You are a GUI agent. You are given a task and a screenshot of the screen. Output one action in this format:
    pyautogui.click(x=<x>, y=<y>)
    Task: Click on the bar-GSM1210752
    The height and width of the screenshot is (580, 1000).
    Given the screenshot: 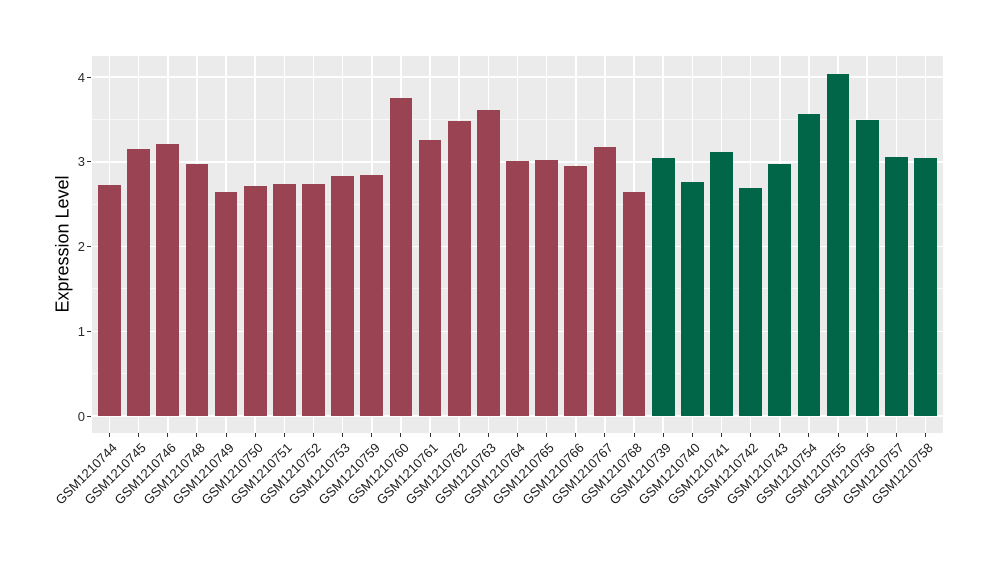 What is the action you would take?
    pyautogui.click(x=313, y=300)
    